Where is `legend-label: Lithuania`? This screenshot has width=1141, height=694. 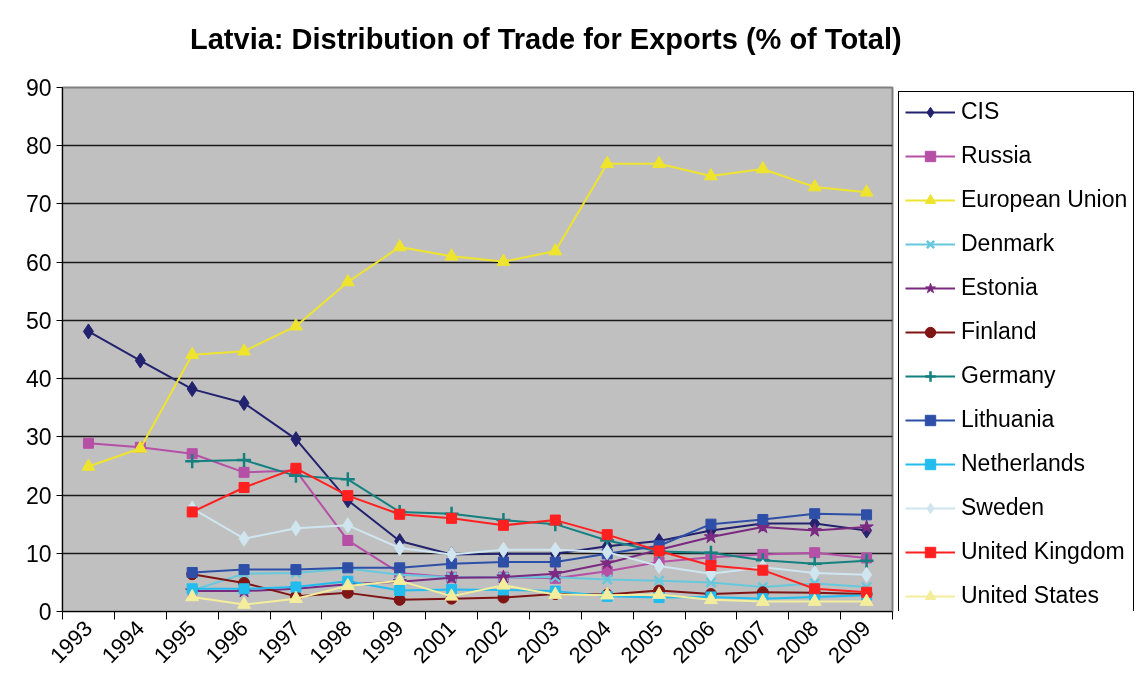 legend-label: Lithuania is located at coordinates (1008, 419).